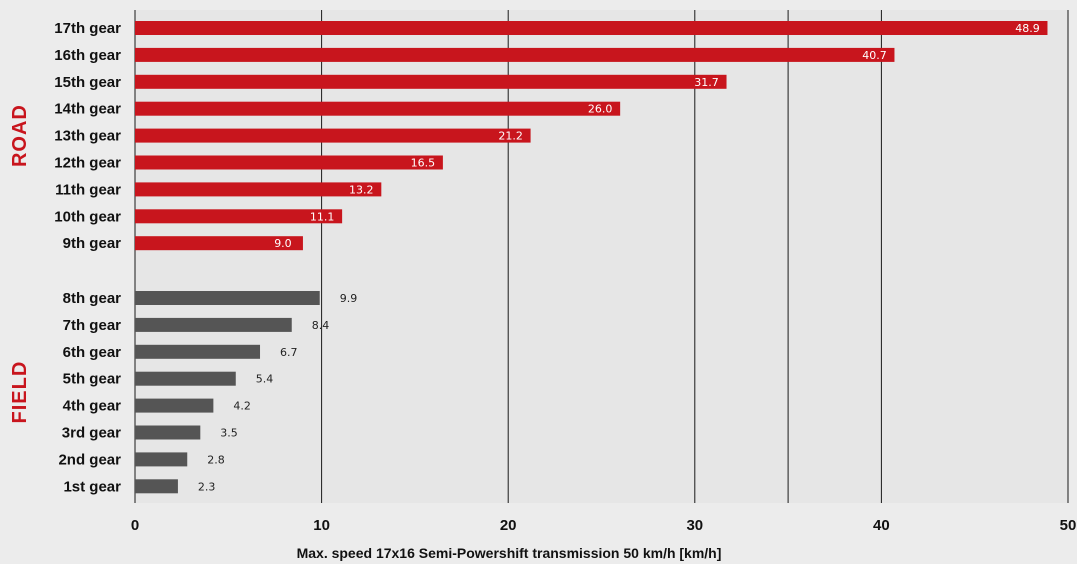  What do you see at coordinates (361, 189) in the screenshot?
I see `data-label: 13.2` at bounding box center [361, 189].